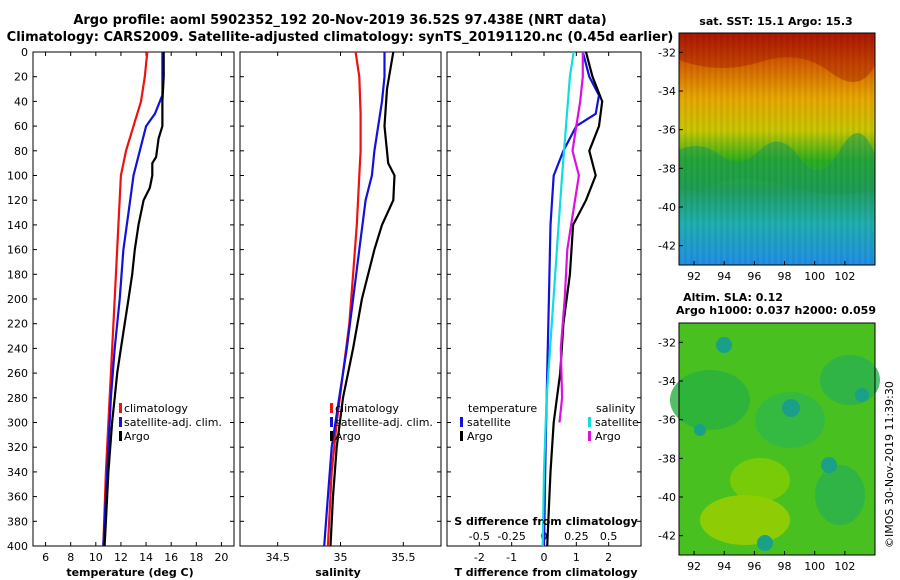 The height and width of the screenshot is (580, 900). I want to click on x2-tick-label: -0.25, so click(511, 536).